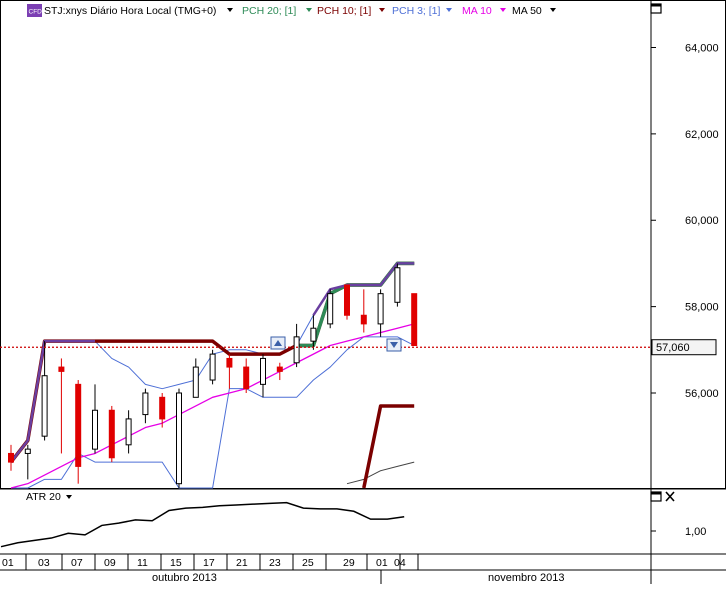 The image size is (726, 589). I want to click on price-tick-label: 62,000, so click(702, 135).